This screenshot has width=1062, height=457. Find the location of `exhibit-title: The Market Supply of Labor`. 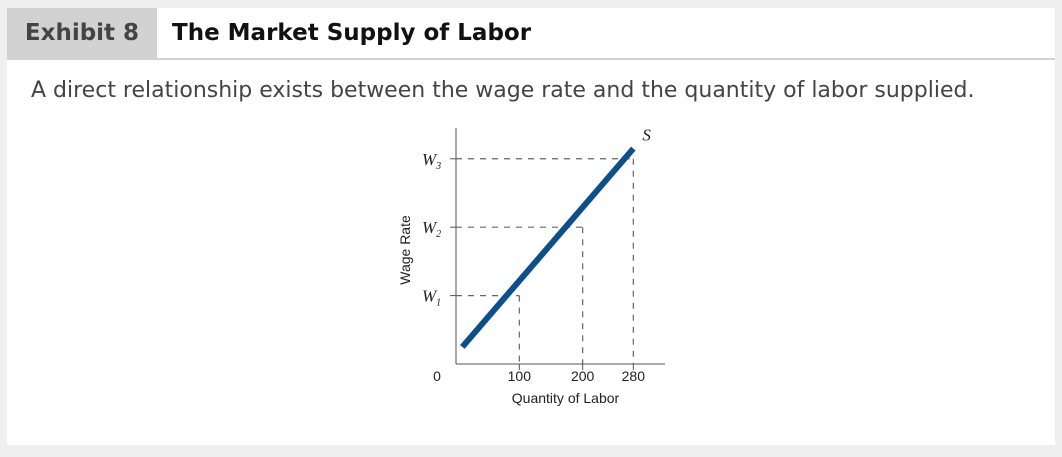

exhibit-title: The Market Supply of Labor is located at coordinates (352, 33).